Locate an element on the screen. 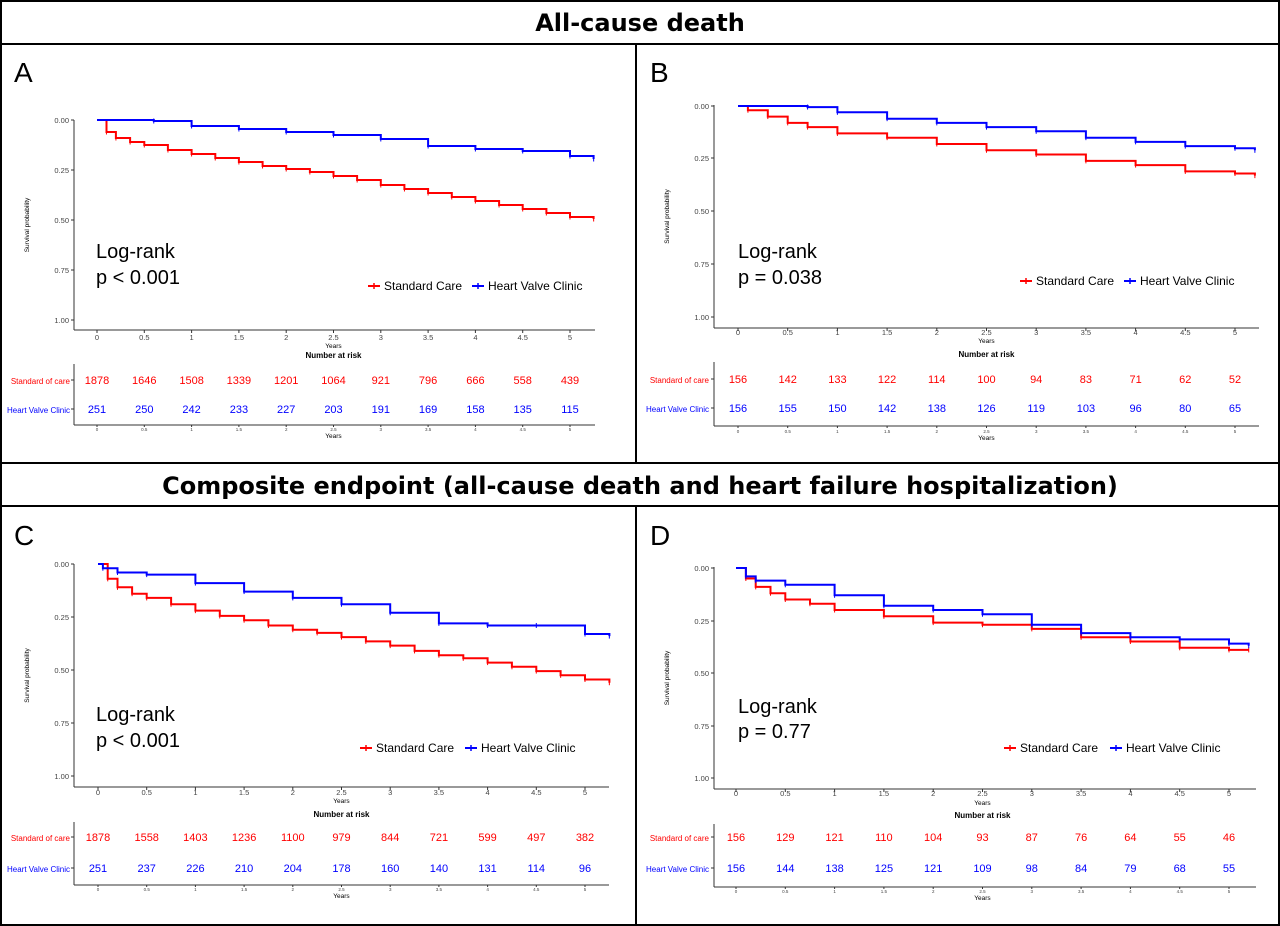 The image size is (1280, 926). risk-count: 65 is located at coordinates (1235, 409).